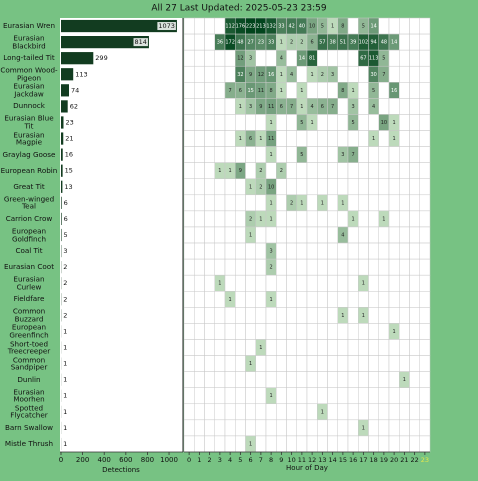 The height and width of the screenshot is (481, 478). Describe the element at coordinates (353, 155) in the screenshot. I see `cell-label: 7` at that location.